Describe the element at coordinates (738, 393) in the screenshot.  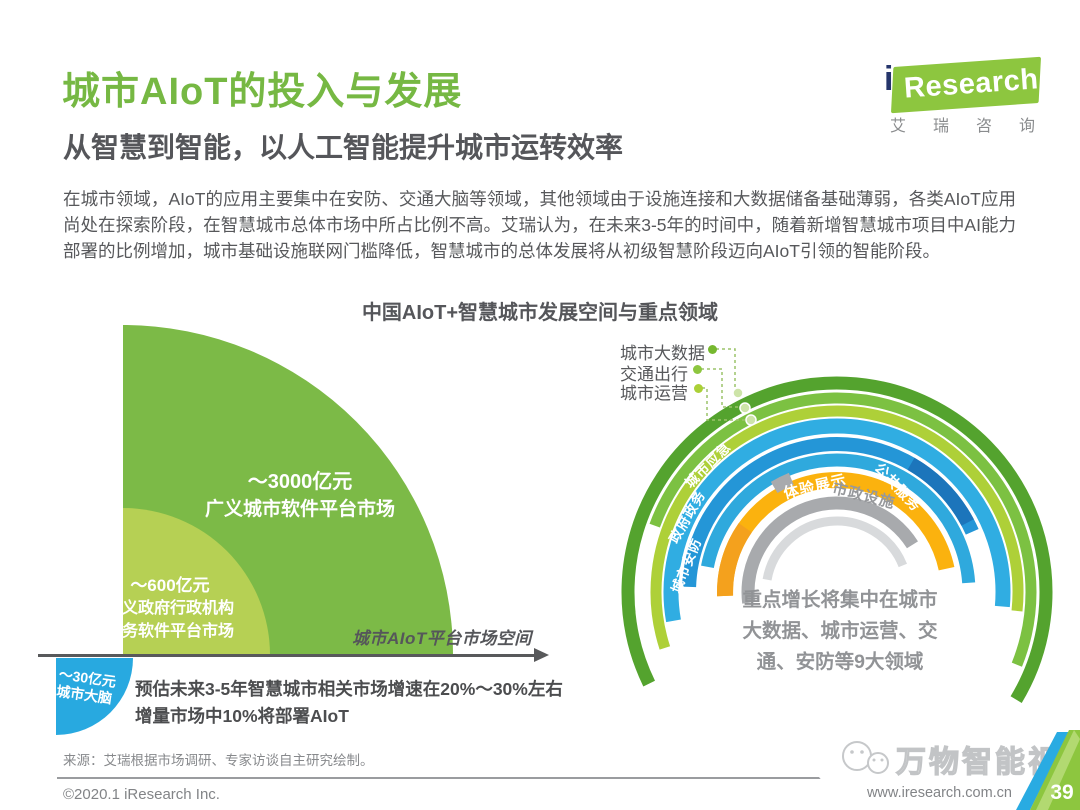
I see `ring-dot-big-data` at that location.